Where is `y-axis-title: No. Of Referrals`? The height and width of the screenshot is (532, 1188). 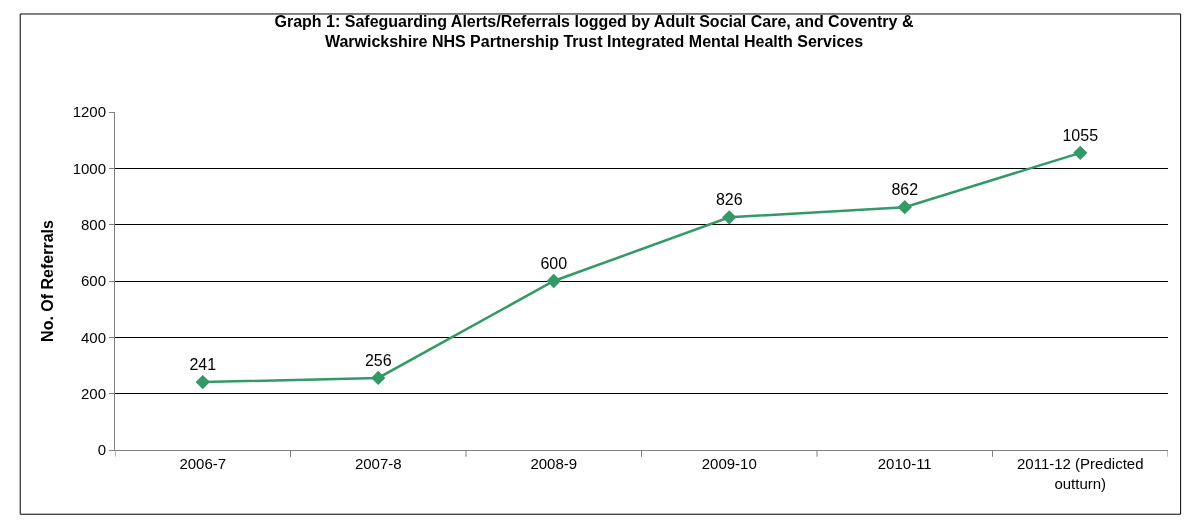
y-axis-title: No. Of Referrals is located at coordinates (47, 280).